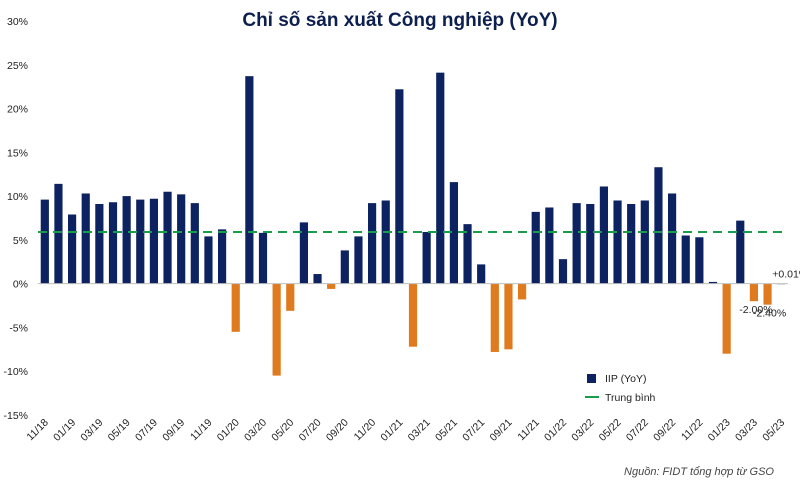  What do you see at coordinates (119, 430) in the screenshot?
I see `x-tick-label: 05/19` at bounding box center [119, 430].